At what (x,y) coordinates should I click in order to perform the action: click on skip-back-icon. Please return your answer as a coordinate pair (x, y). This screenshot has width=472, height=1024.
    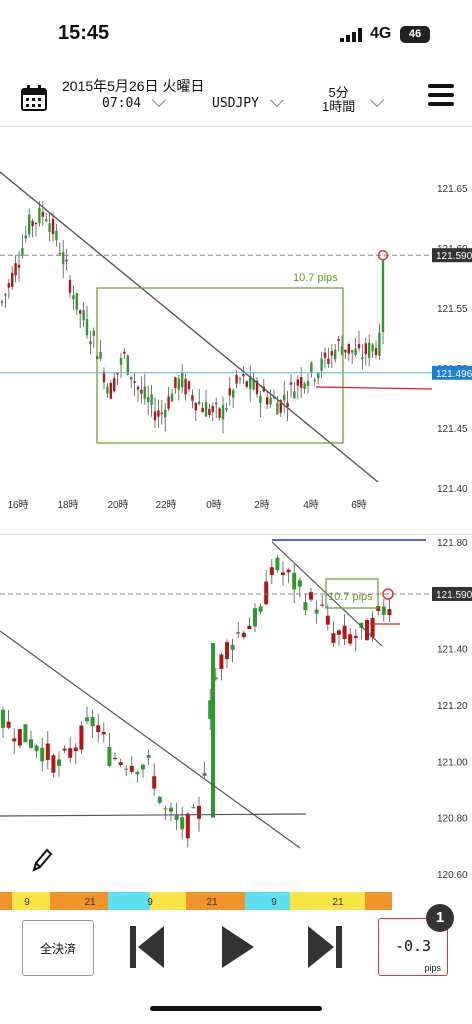
    Looking at the image, I should click on (147, 947).